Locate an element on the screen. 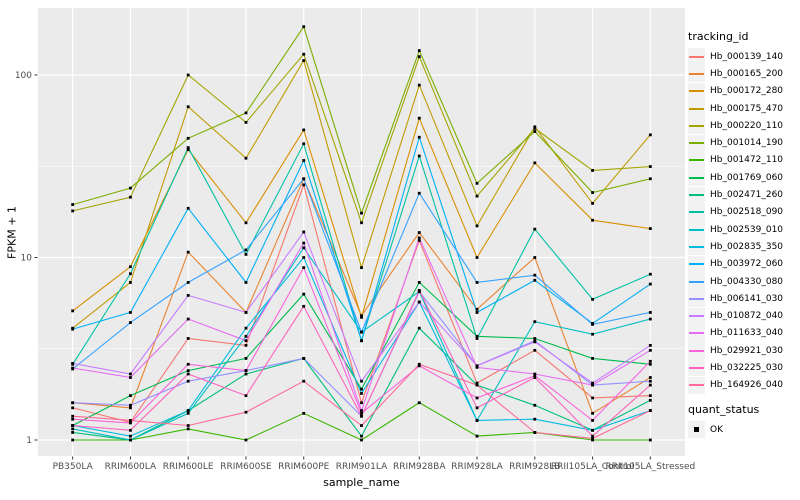 The width and height of the screenshot is (800, 500). legend-item: Hb_002471_260 is located at coordinates (744, 195).